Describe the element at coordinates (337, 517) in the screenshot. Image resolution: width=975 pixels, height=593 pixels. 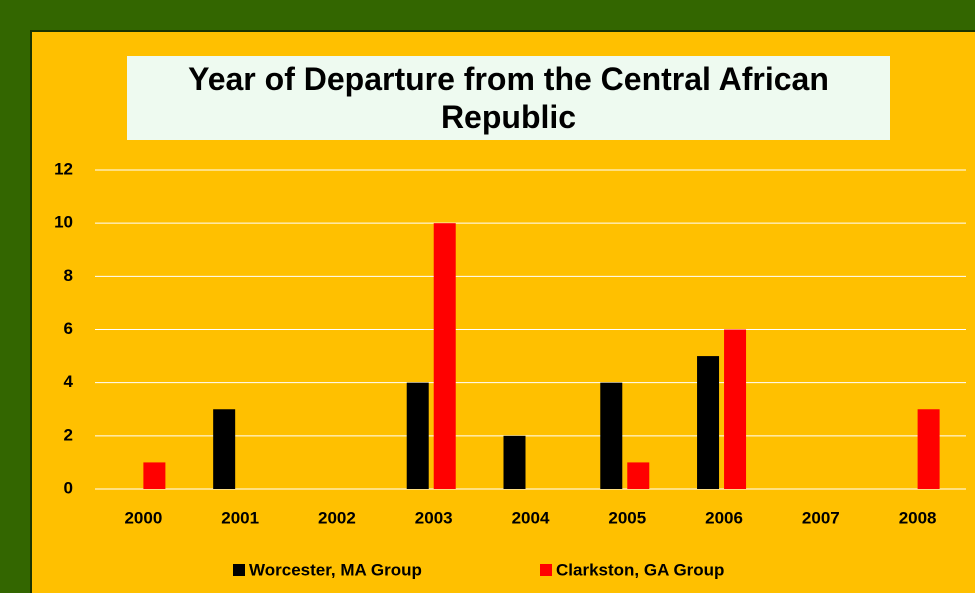
I see `x-tick-label: 2002` at that location.